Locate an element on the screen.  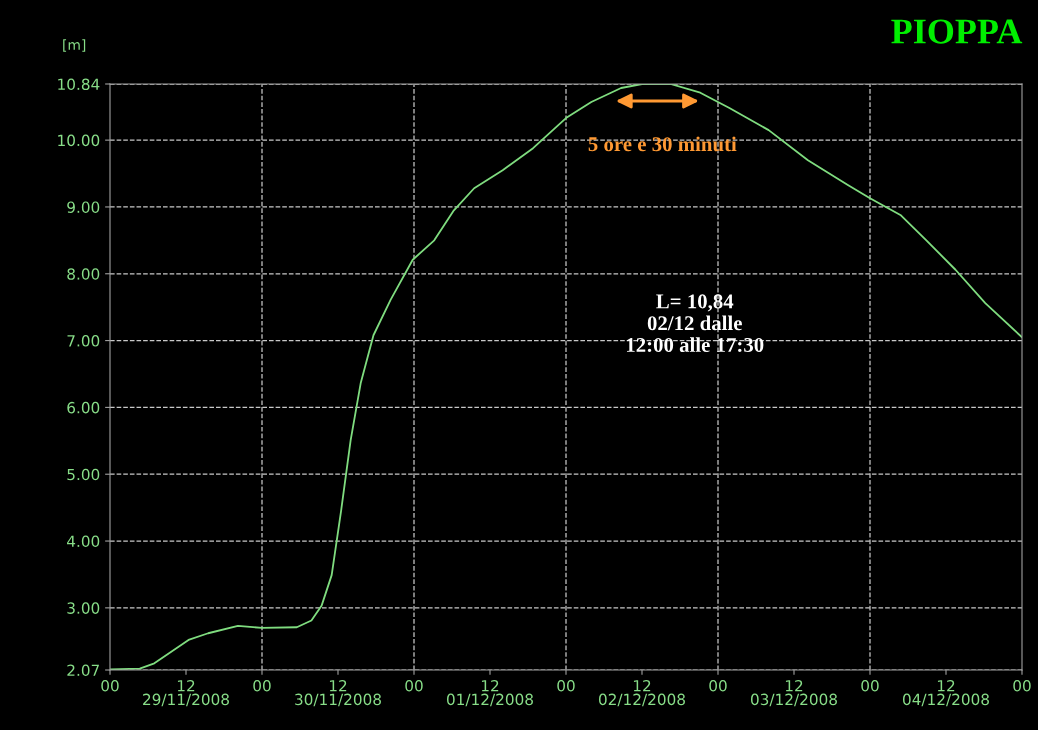
x-tick-label: 12 01/12/2008 is located at coordinates (489, 693).